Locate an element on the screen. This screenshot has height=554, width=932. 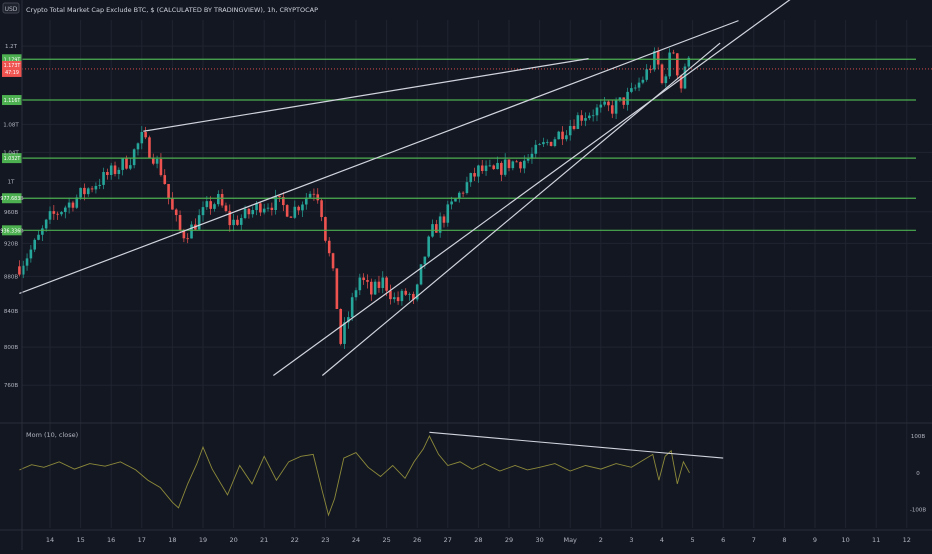
y-tick-label: 920B is located at coordinates (11, 244).